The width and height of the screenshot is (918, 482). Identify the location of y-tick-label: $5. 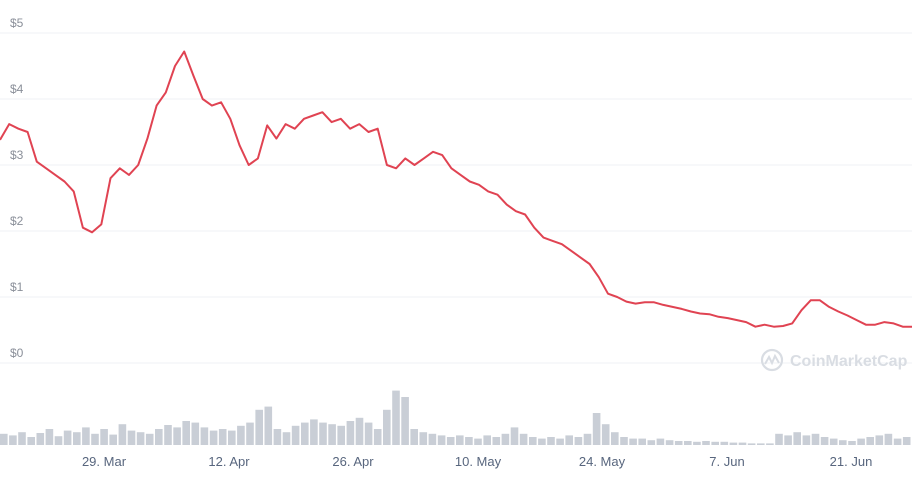
(17, 23).